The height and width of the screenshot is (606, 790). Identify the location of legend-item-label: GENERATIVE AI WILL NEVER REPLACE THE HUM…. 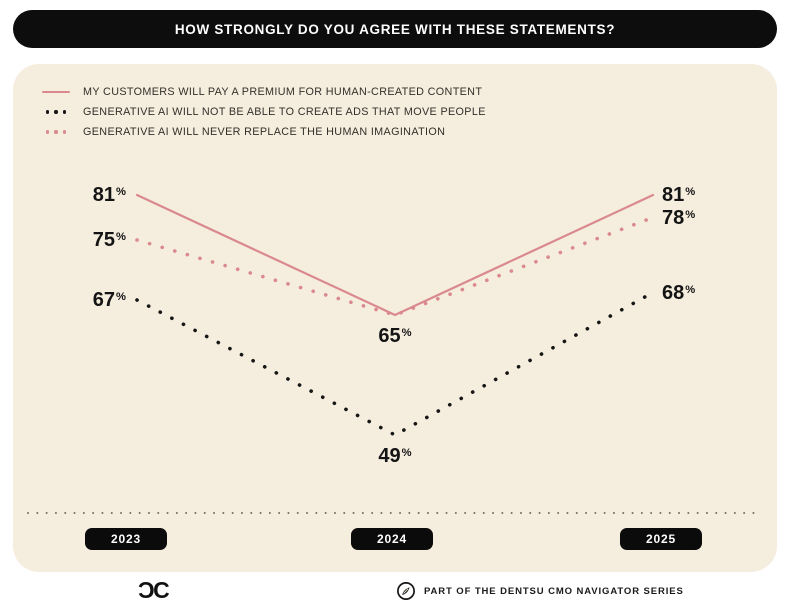
(264, 132).